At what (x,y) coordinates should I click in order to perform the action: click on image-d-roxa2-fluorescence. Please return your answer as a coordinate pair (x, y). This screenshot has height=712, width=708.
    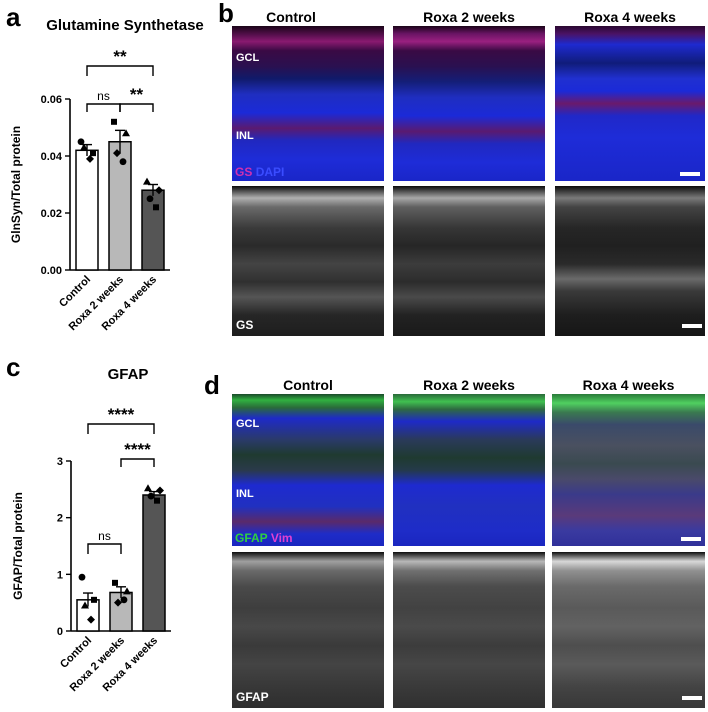
    Looking at the image, I should click on (469, 470).